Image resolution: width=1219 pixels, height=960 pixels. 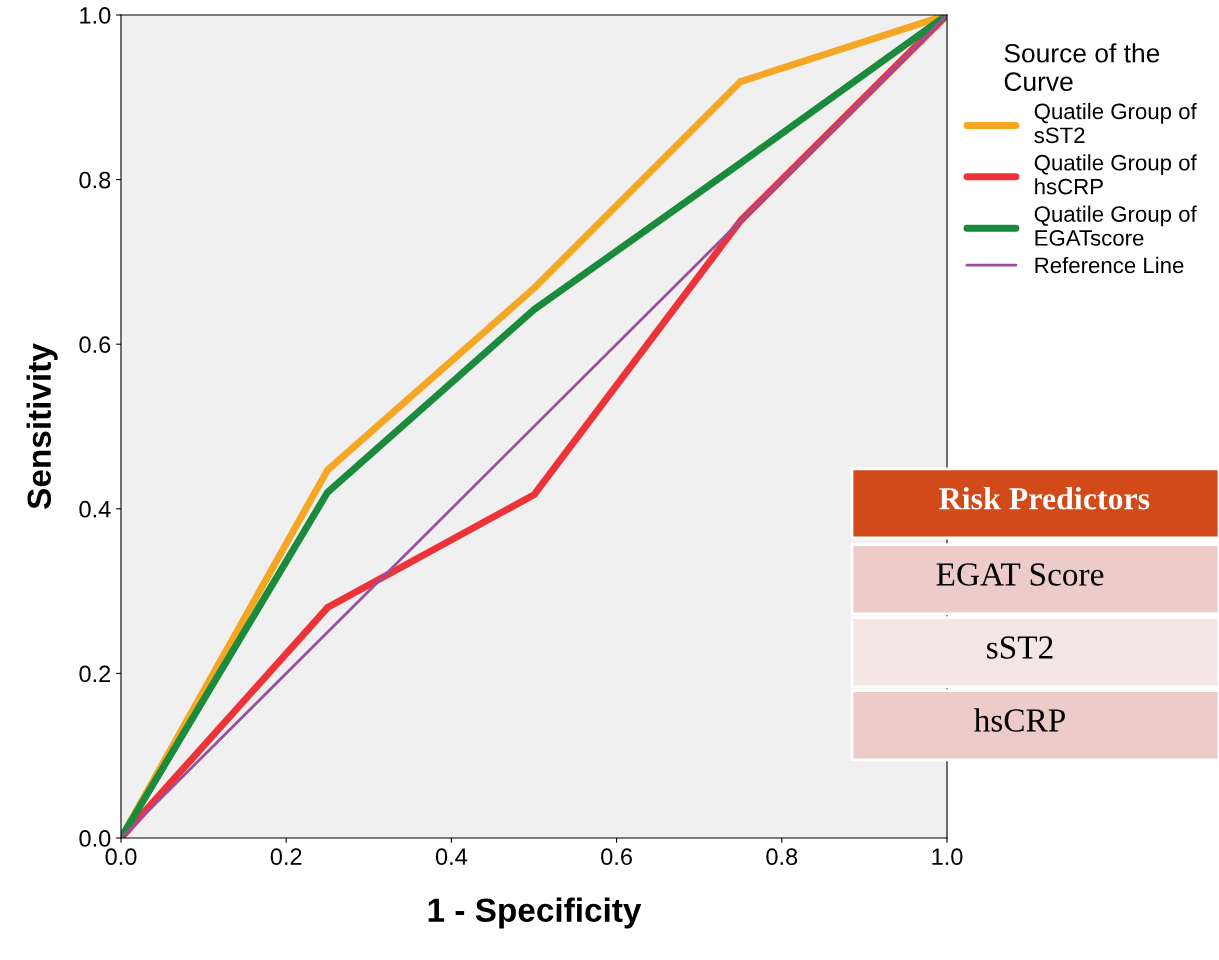 What do you see at coordinates (95, 509) in the screenshot?
I see `y-tick-label: 0.4` at bounding box center [95, 509].